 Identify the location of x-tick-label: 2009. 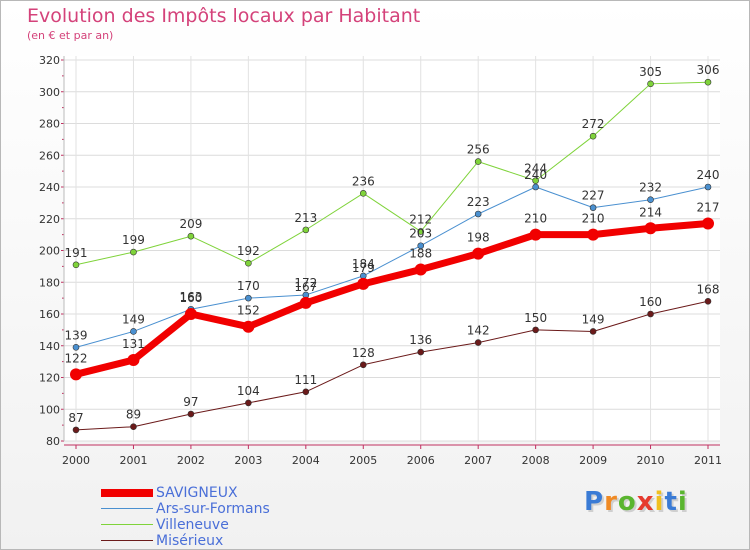
(593, 460).